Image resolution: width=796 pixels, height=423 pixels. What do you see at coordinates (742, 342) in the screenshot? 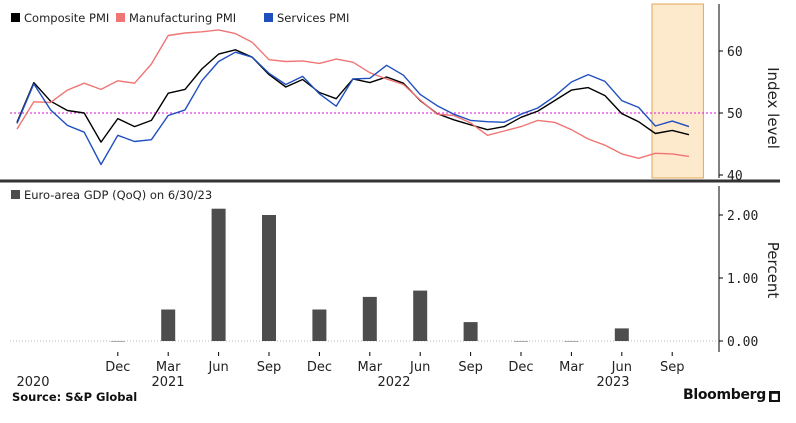
I see `y-tick-gdp-label: 0.00` at bounding box center [742, 342].